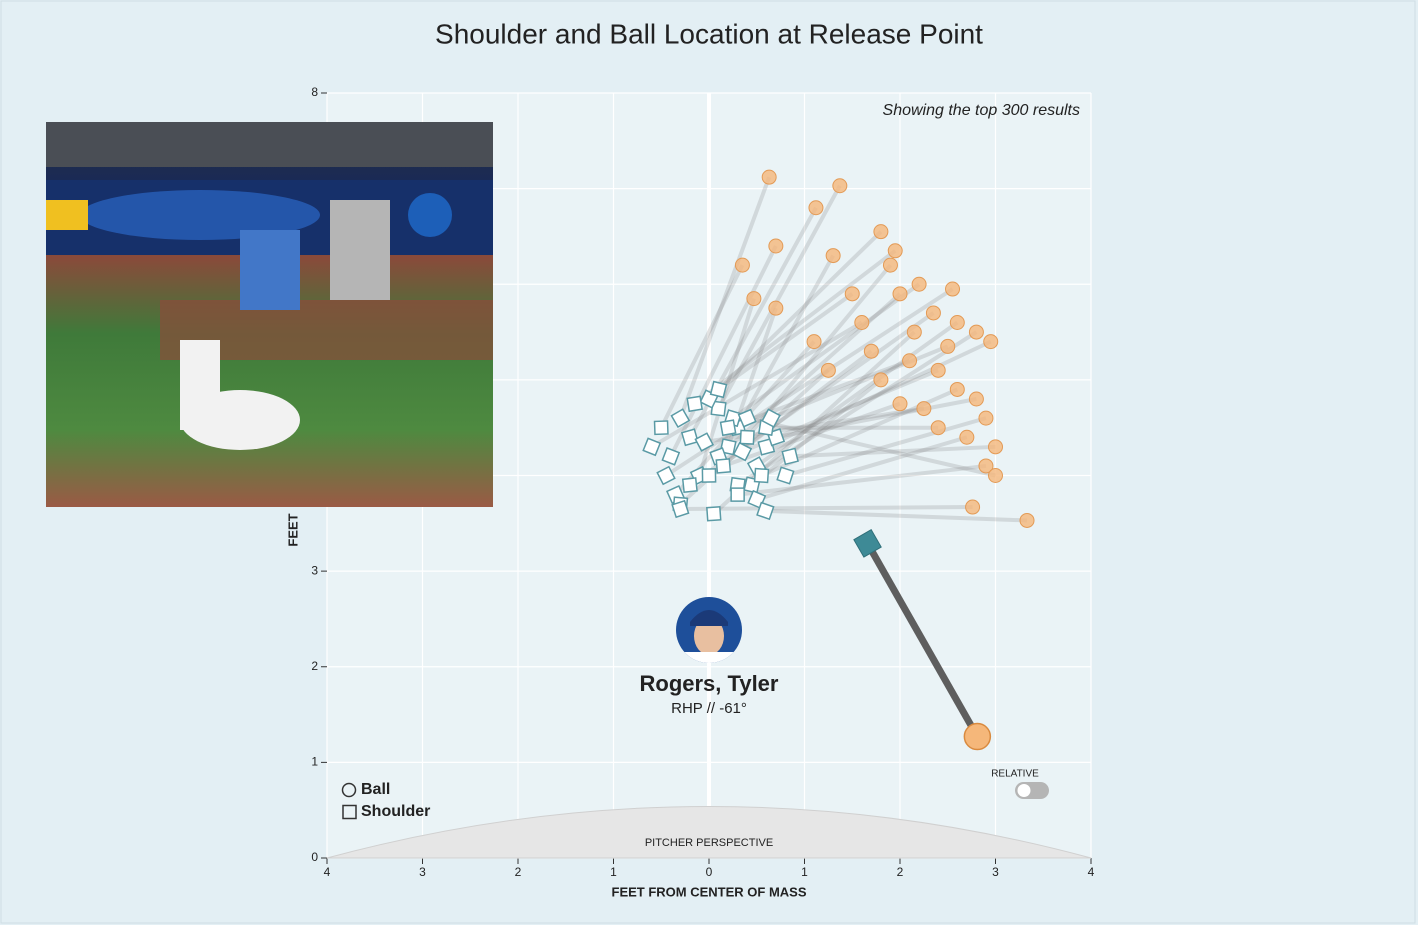 The height and width of the screenshot is (925, 1418). I want to click on video-frame, so click(269, 314).